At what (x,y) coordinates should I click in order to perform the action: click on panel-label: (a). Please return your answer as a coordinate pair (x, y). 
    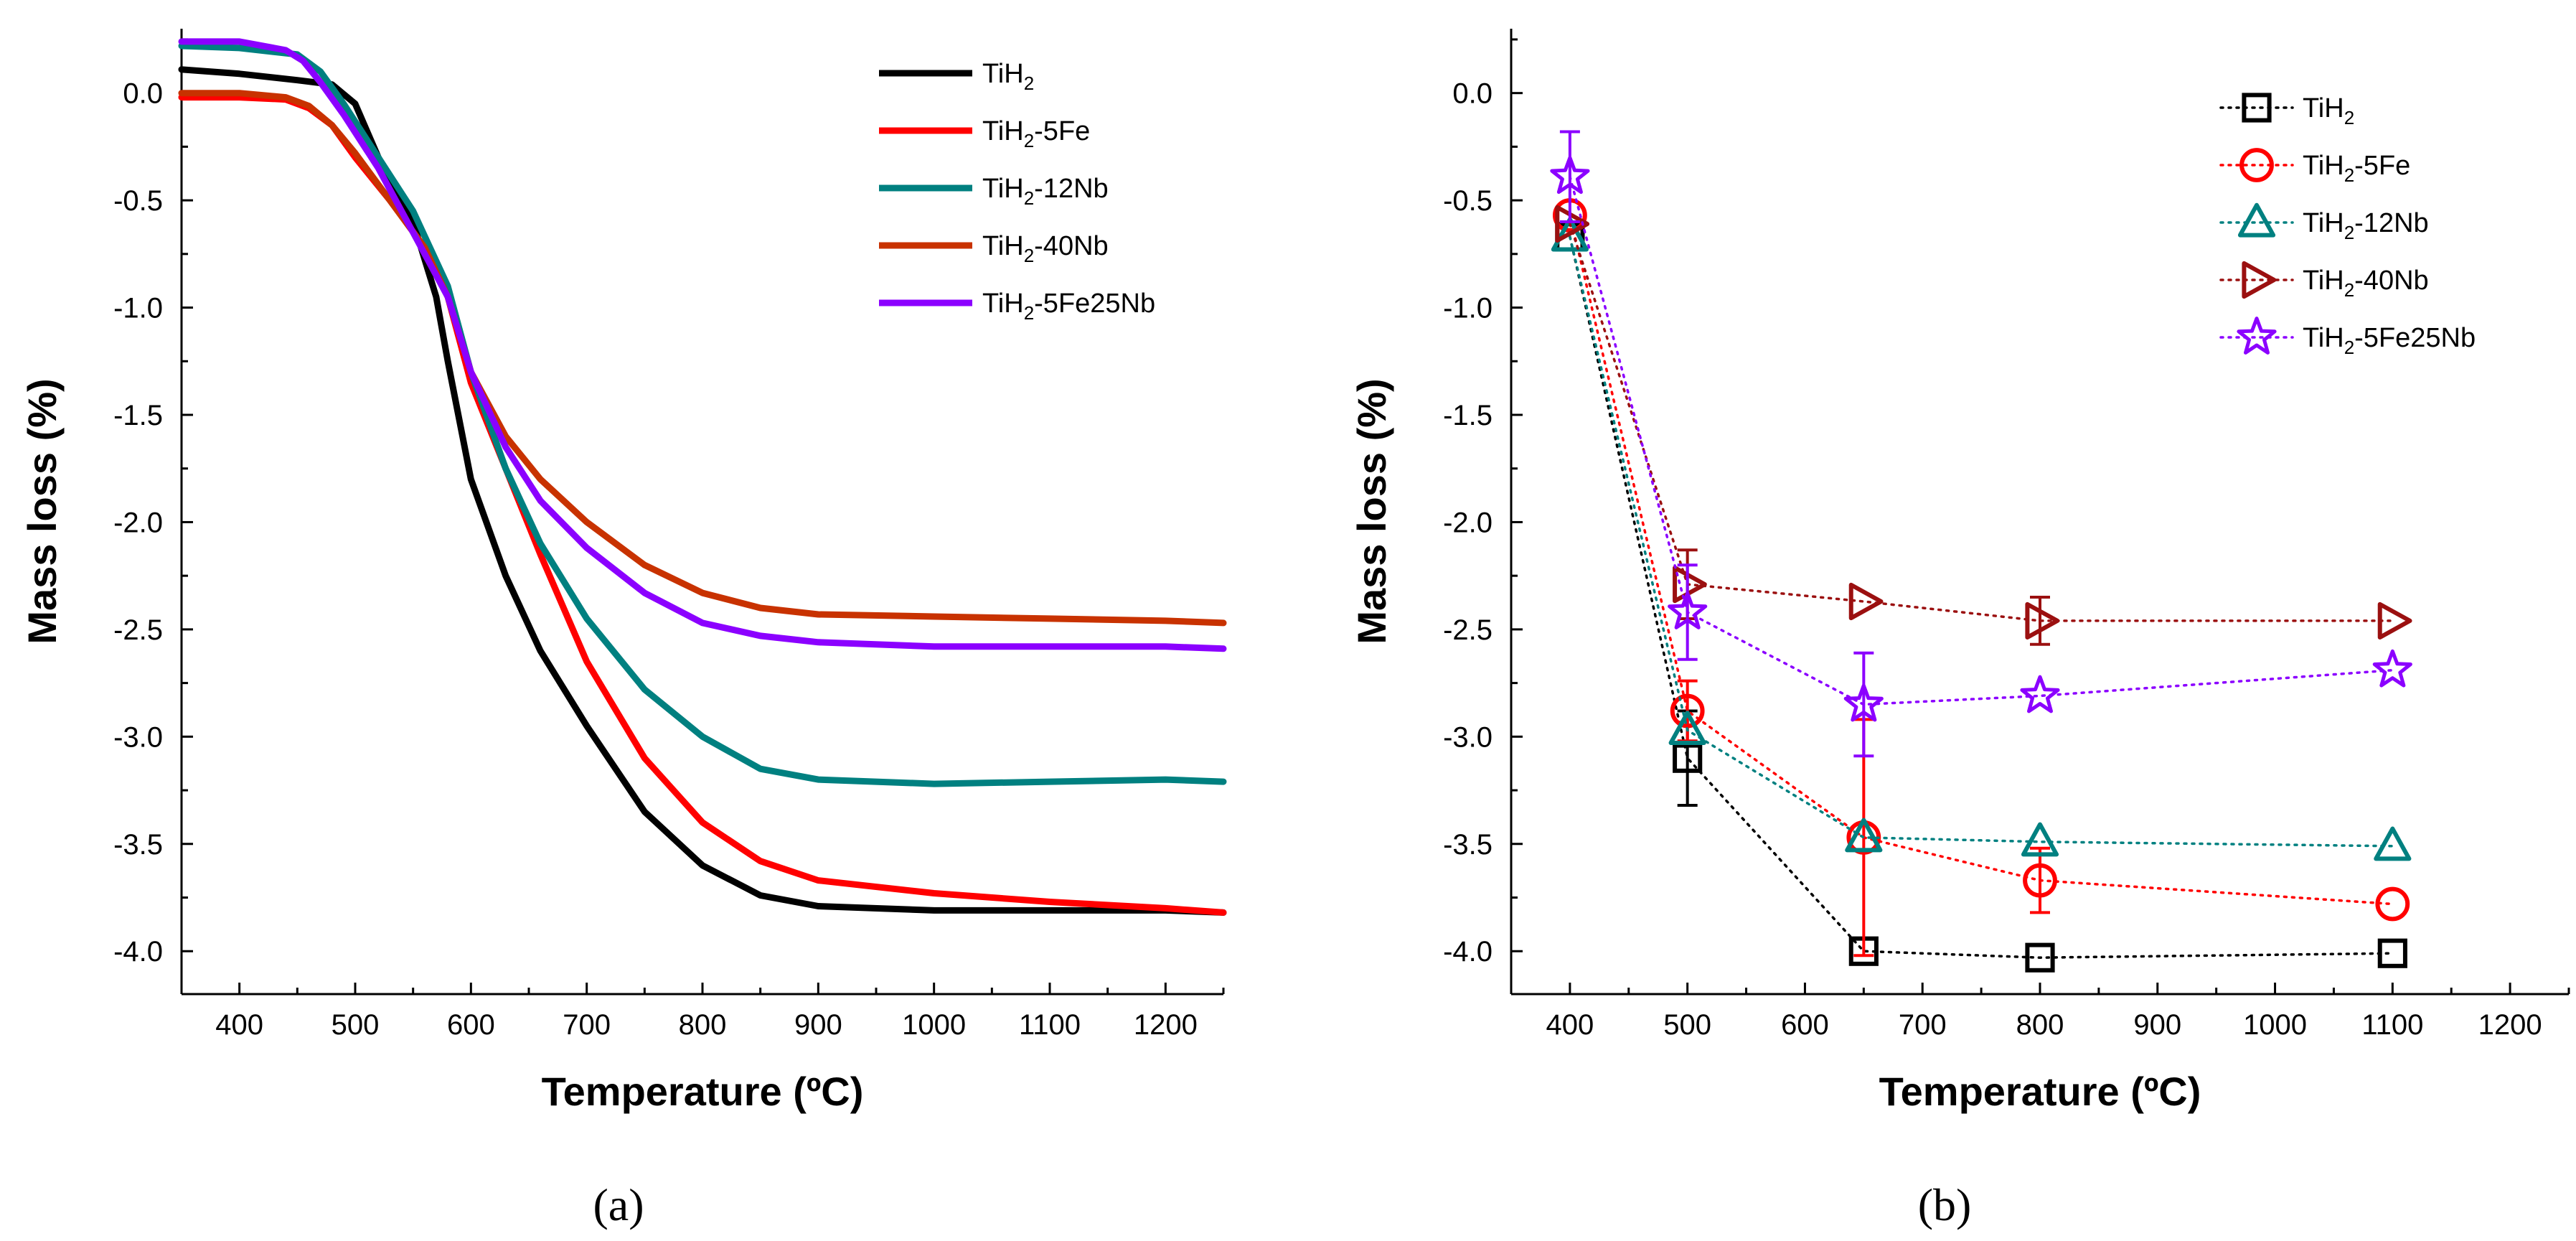
    Looking at the image, I should click on (618, 1205).